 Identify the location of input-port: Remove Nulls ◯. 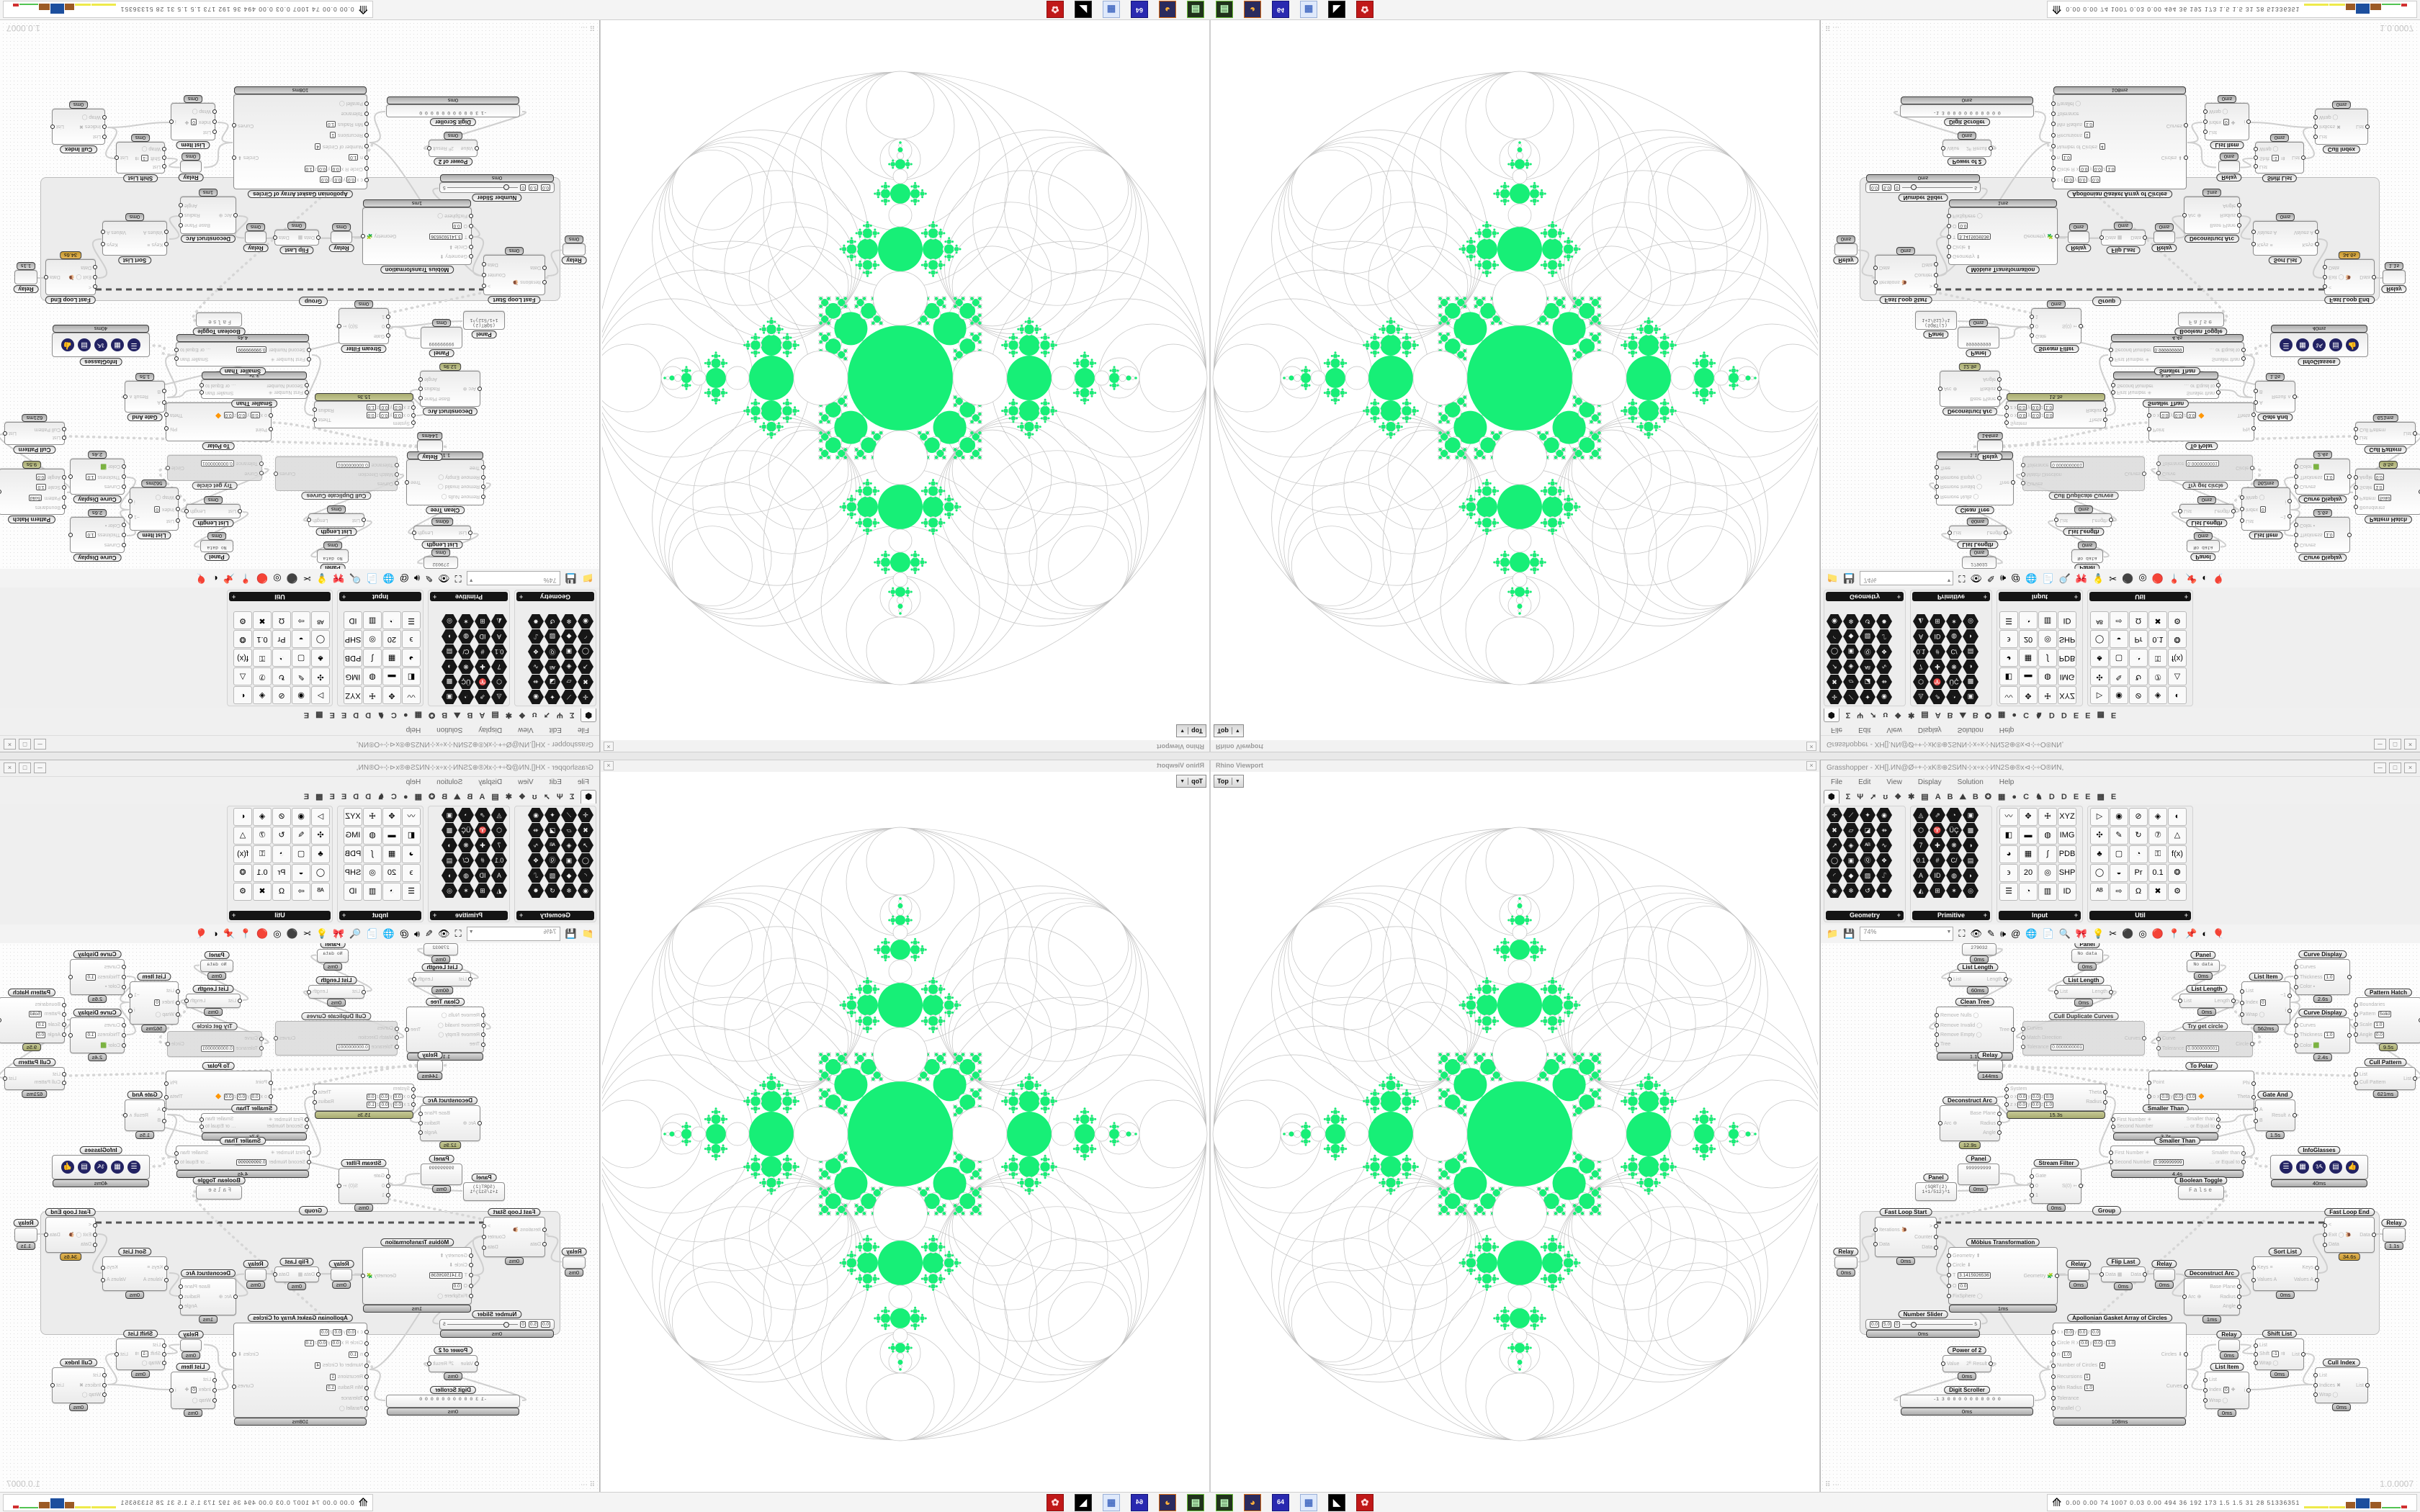
(461, 497).